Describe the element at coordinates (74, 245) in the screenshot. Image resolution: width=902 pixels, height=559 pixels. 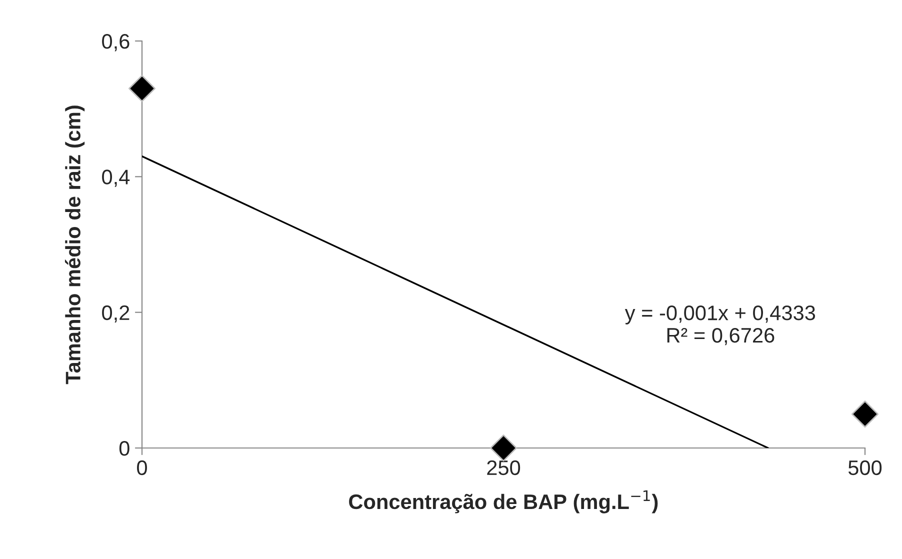
I see `y-axis-title: Tamanho médio de raiz (cm)` at that location.